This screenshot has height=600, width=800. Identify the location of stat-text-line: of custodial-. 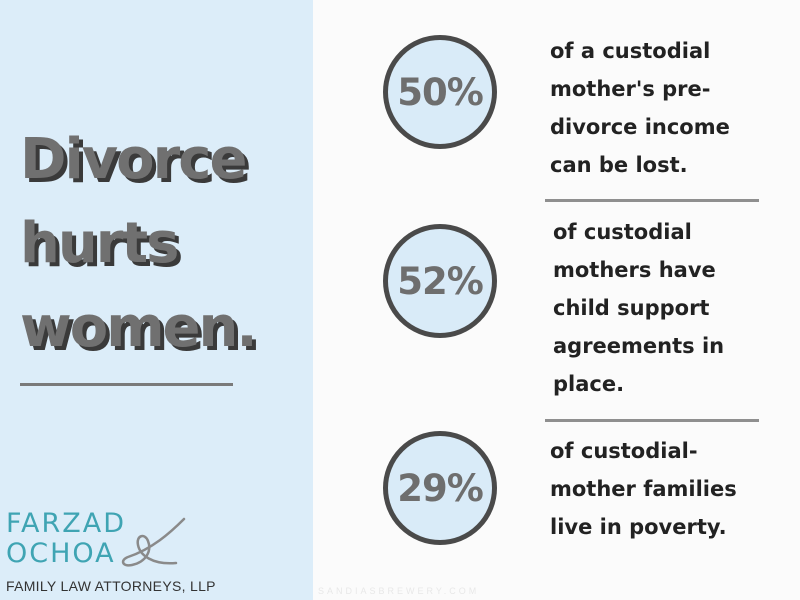
(624, 451).